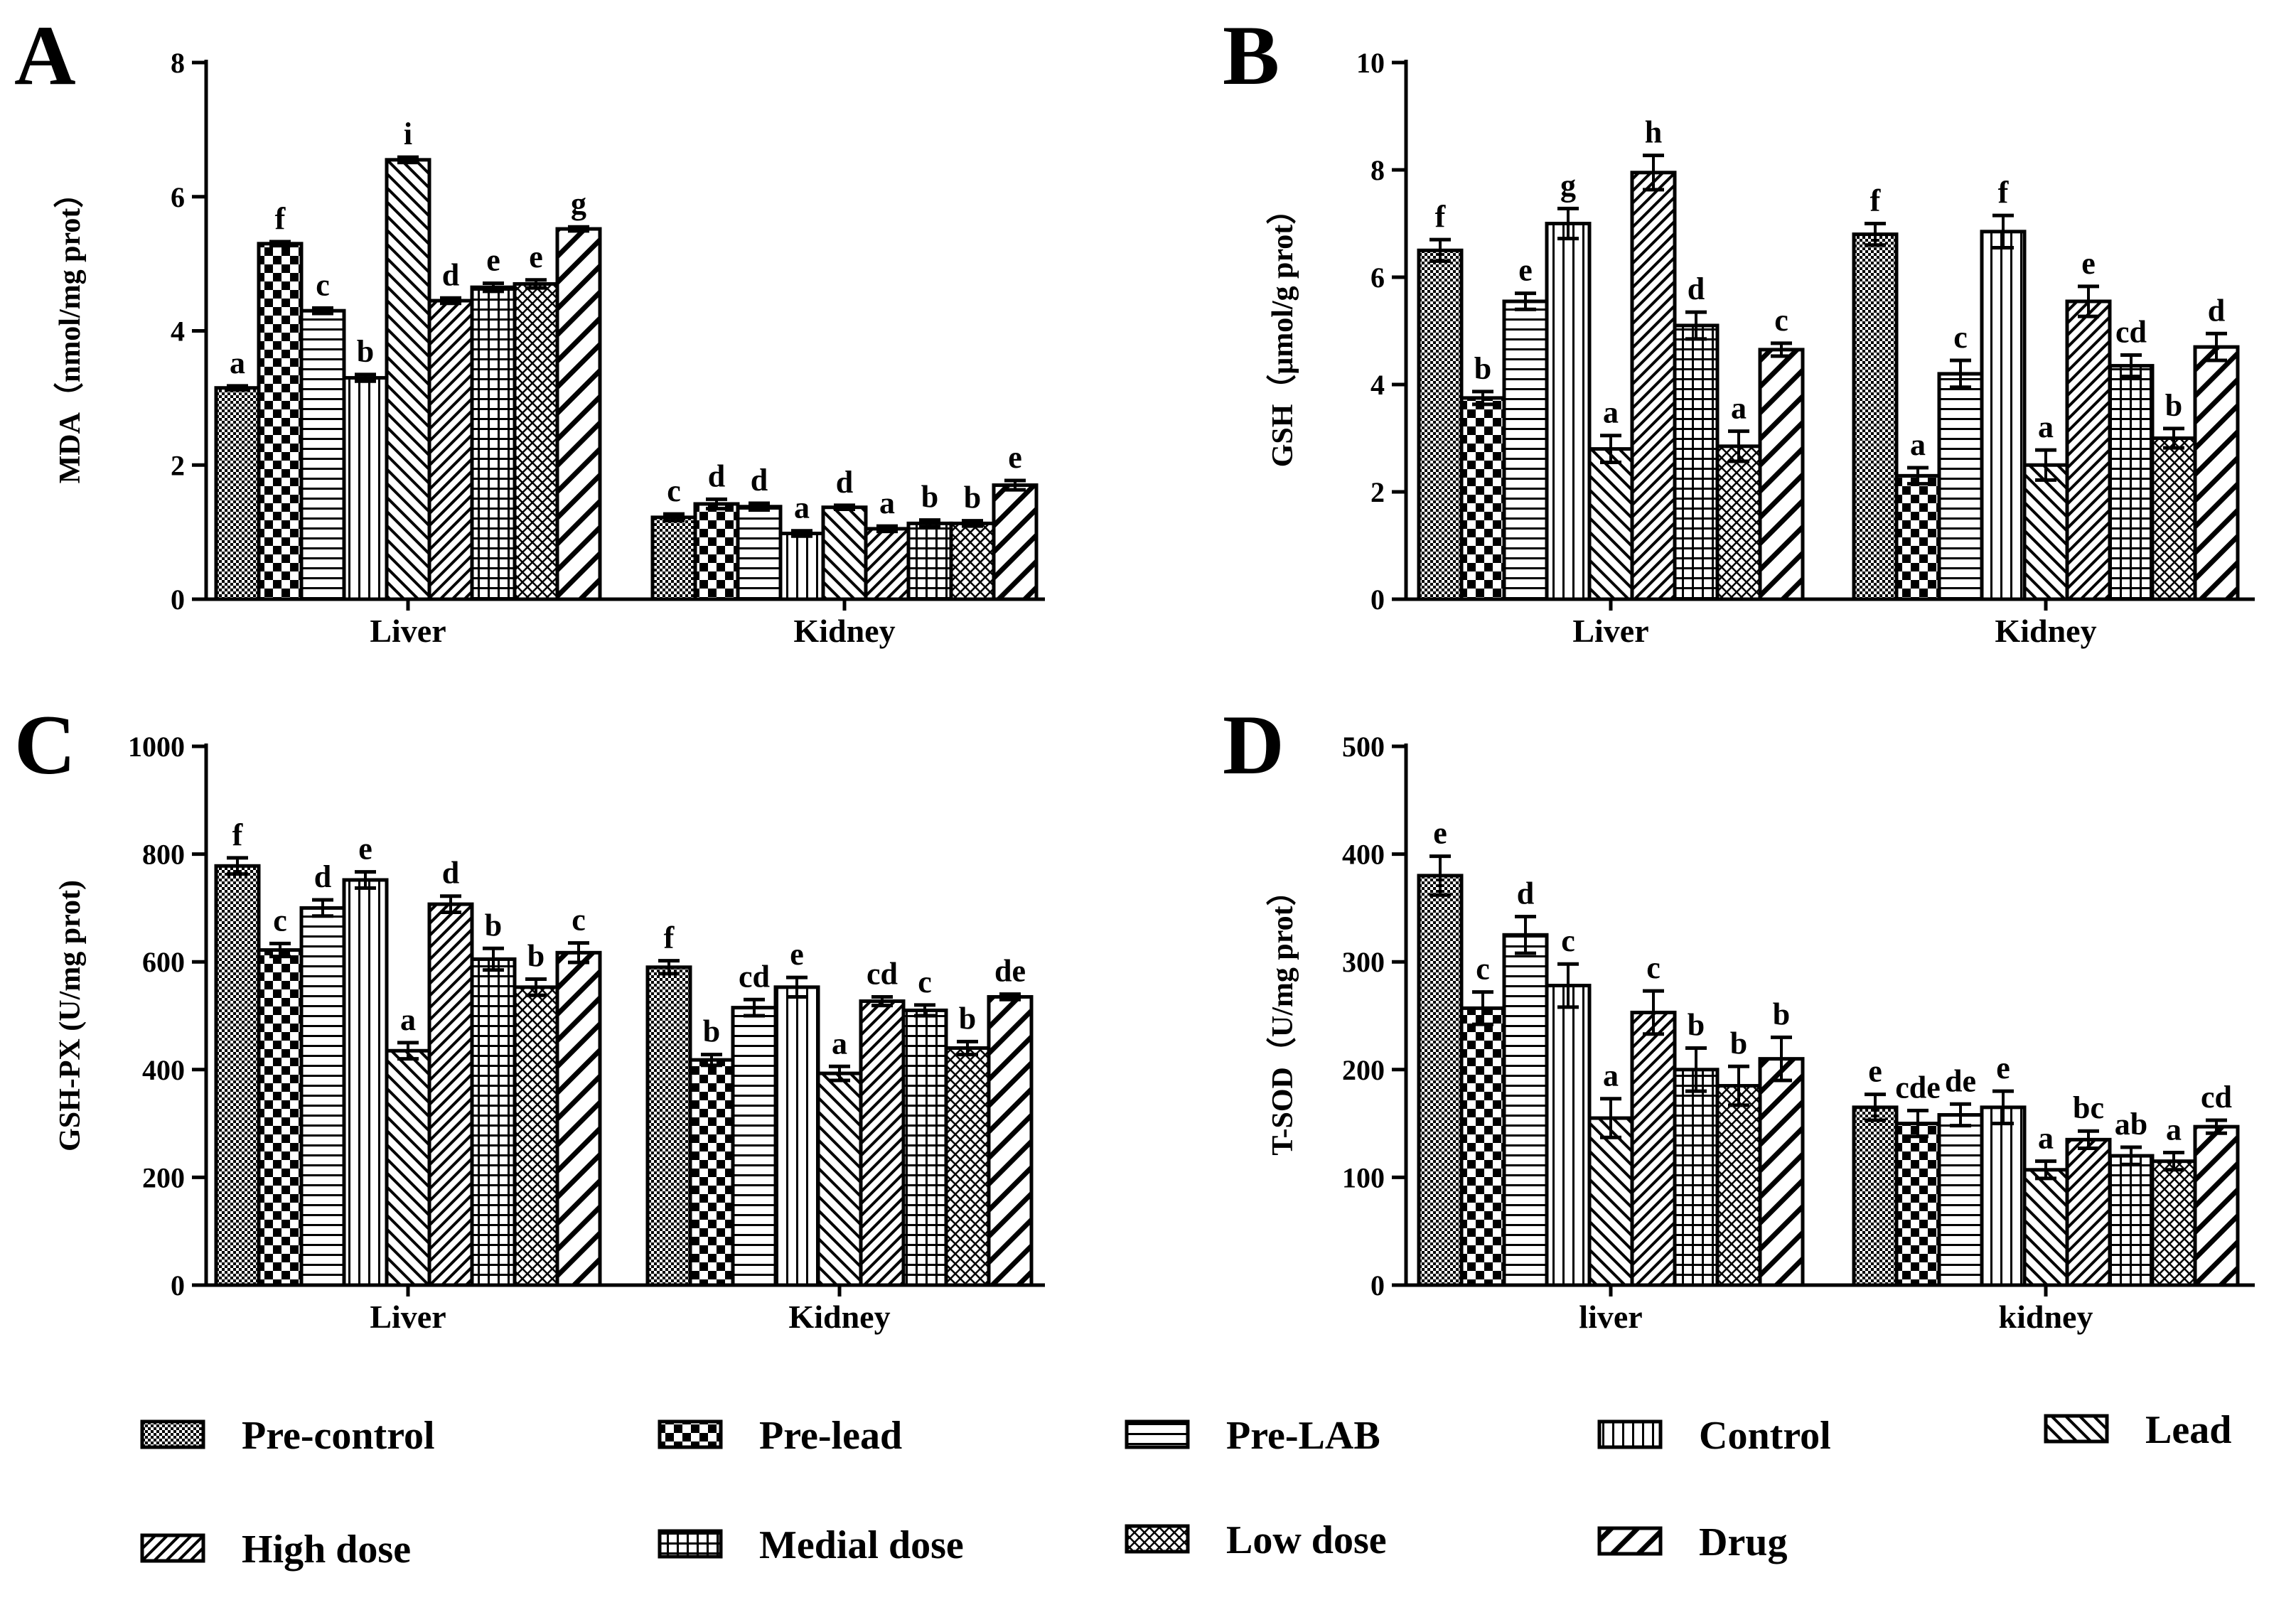  What do you see at coordinates (1370, 63) in the screenshot?
I see `y-tick-label: 10` at bounding box center [1370, 63].